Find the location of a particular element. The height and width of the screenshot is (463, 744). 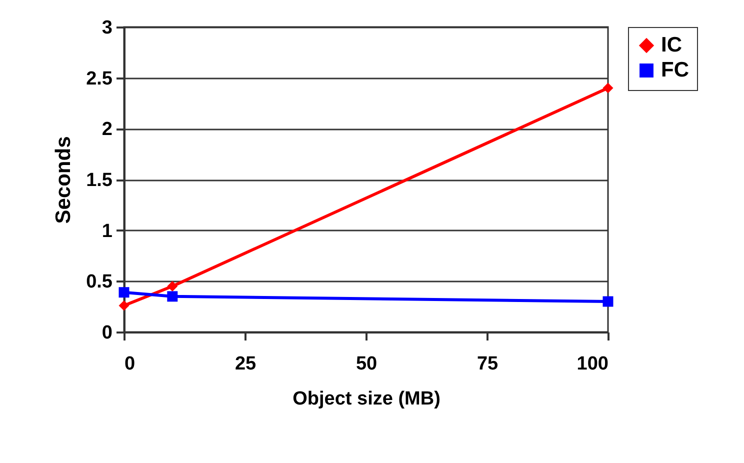

y-tick-label: 2 is located at coordinates (107, 129).